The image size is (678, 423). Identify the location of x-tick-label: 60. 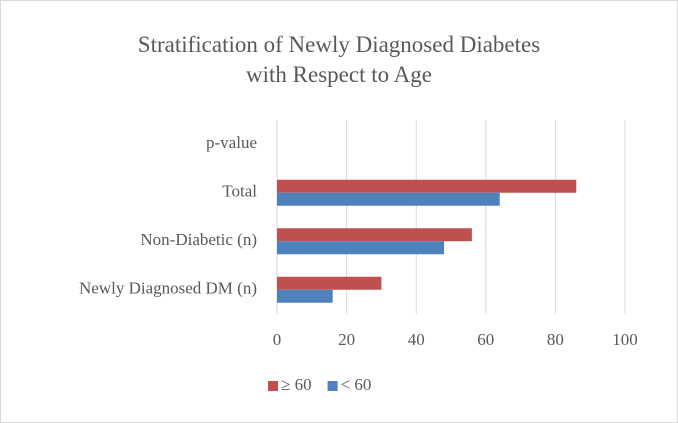
(485, 339).